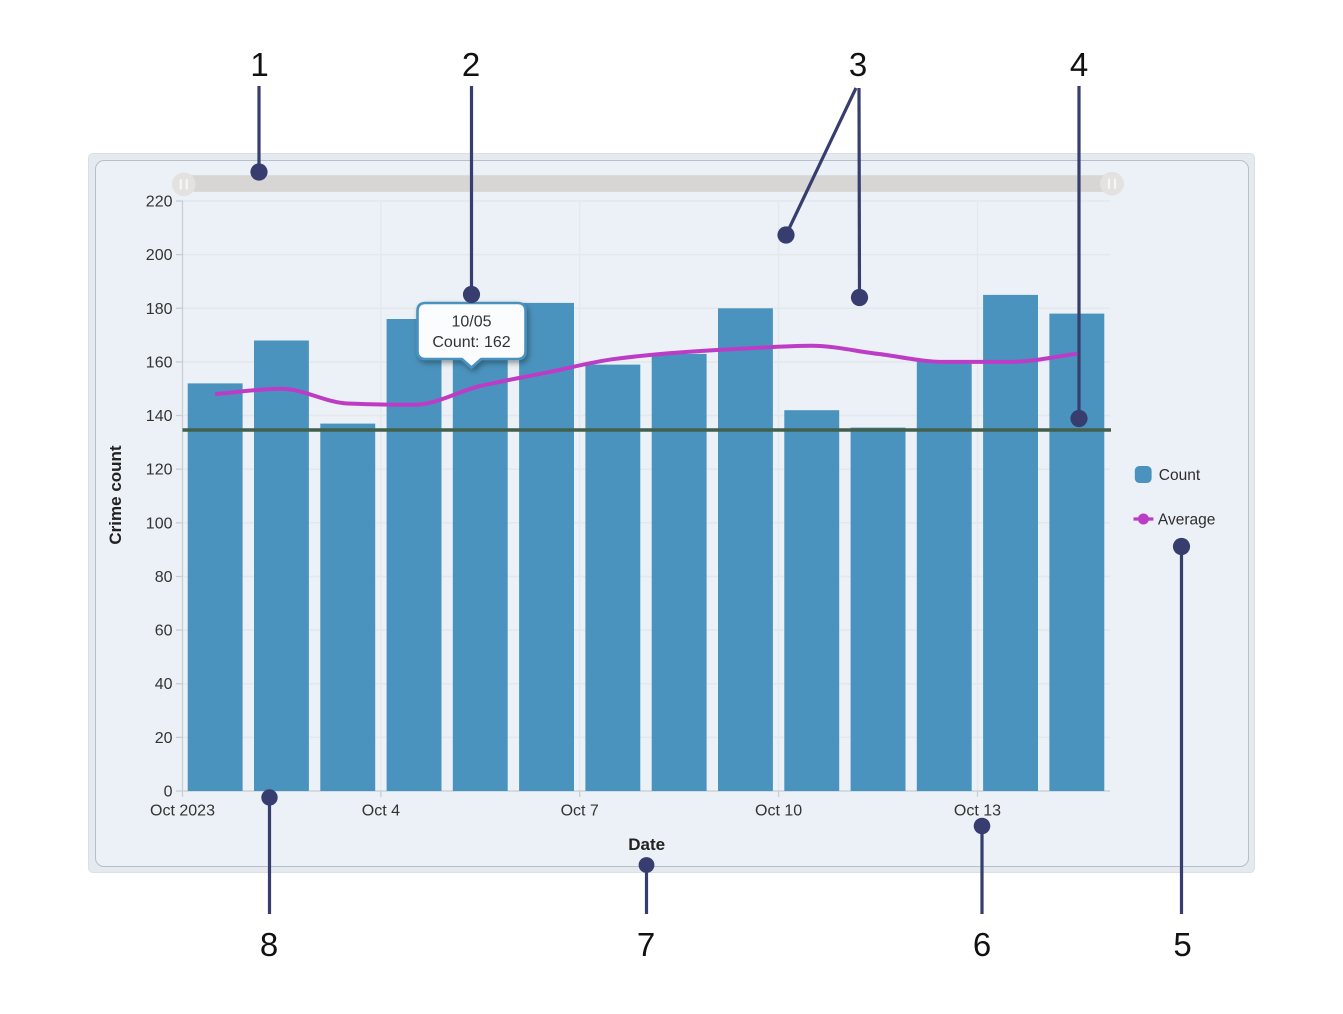 The height and width of the screenshot is (1014, 1343). What do you see at coordinates (1180, 475) in the screenshot?
I see `svg-text: Count` at bounding box center [1180, 475].